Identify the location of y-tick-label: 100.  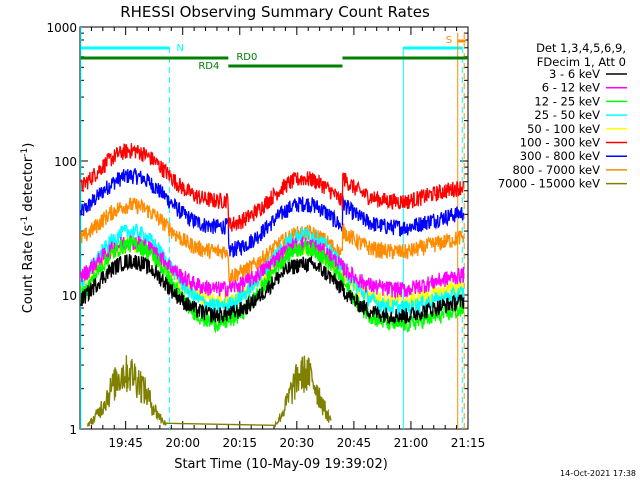
(65, 162).